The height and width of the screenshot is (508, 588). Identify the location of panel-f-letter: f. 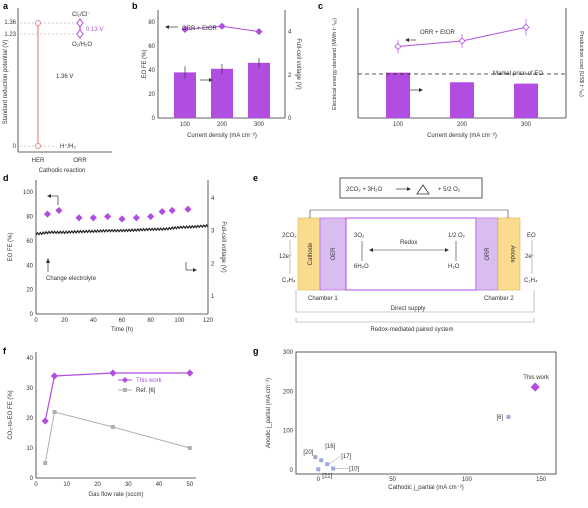
(5, 351).